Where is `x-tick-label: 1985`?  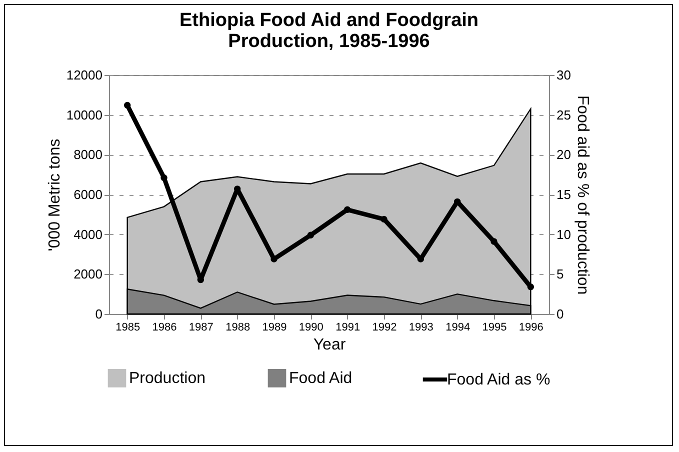
x-tick-label: 1985 is located at coordinates (128, 328).